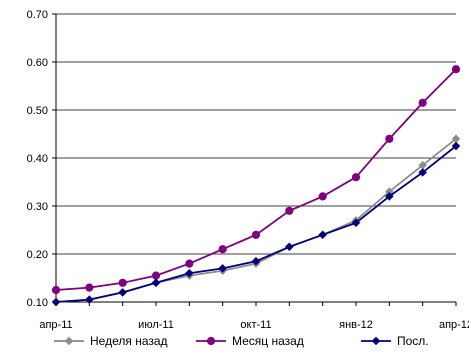  Describe the element at coordinates (37, 255) in the screenshot. I see `y-tick-label: 0.20` at that location.